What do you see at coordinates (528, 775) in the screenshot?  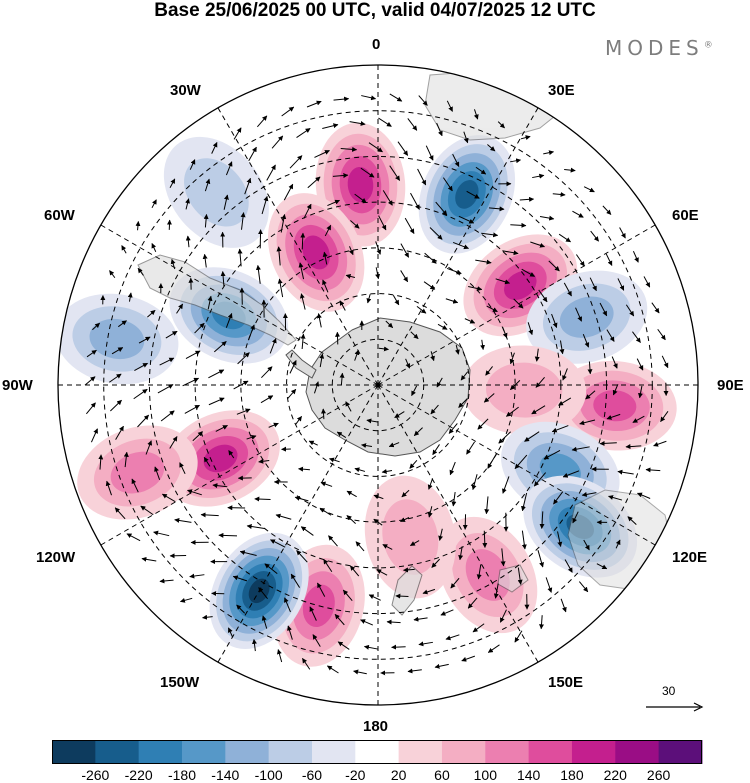 I see `colorbar-tick-label: 140` at bounding box center [528, 775].